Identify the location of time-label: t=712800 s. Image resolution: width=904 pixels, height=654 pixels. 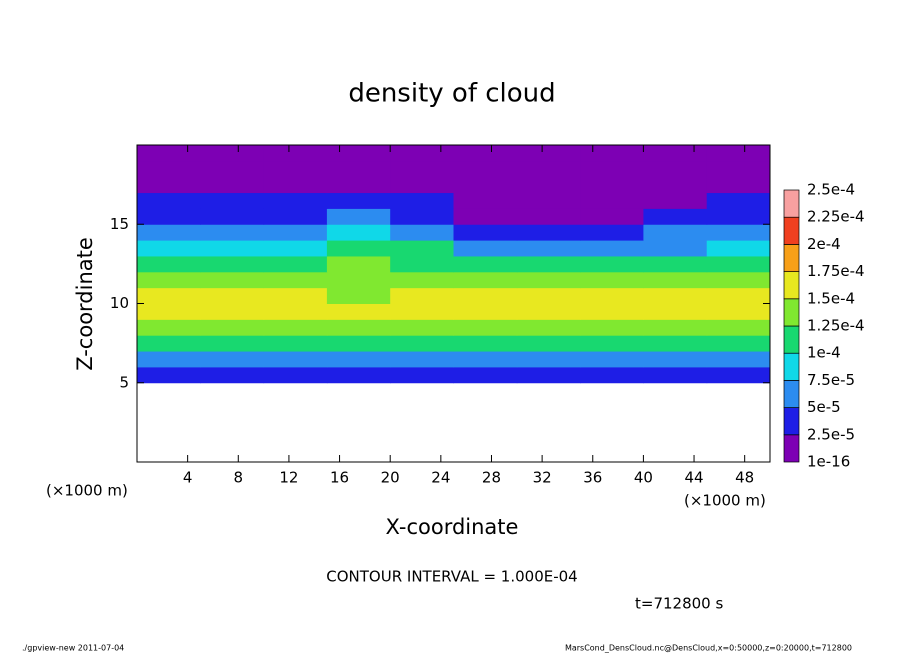
(679, 604).